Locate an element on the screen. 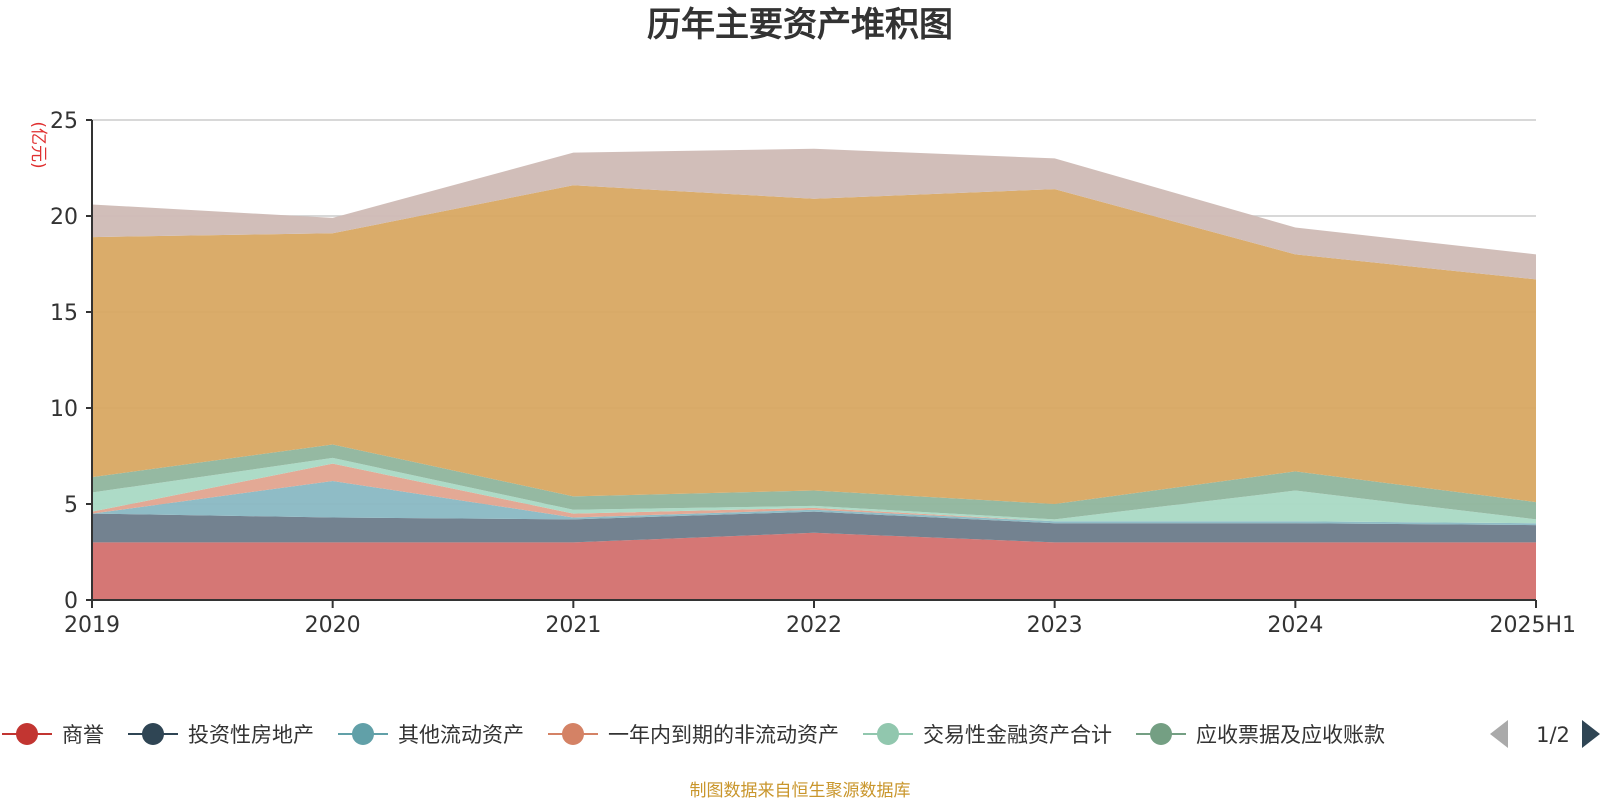 The width and height of the screenshot is (1600, 800). legend-prev-page-icon is located at coordinates (1499, 734).